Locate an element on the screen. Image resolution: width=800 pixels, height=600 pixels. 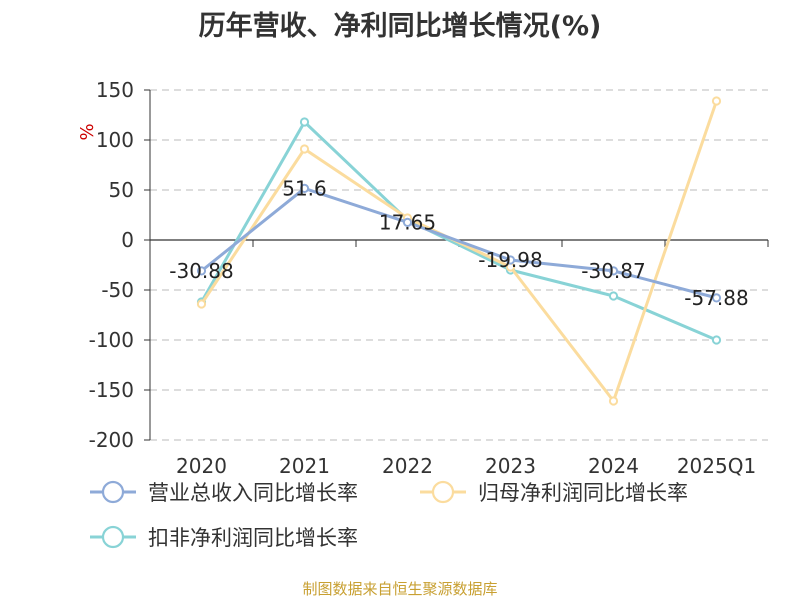
data-label: -19.98 is located at coordinates (510, 260).